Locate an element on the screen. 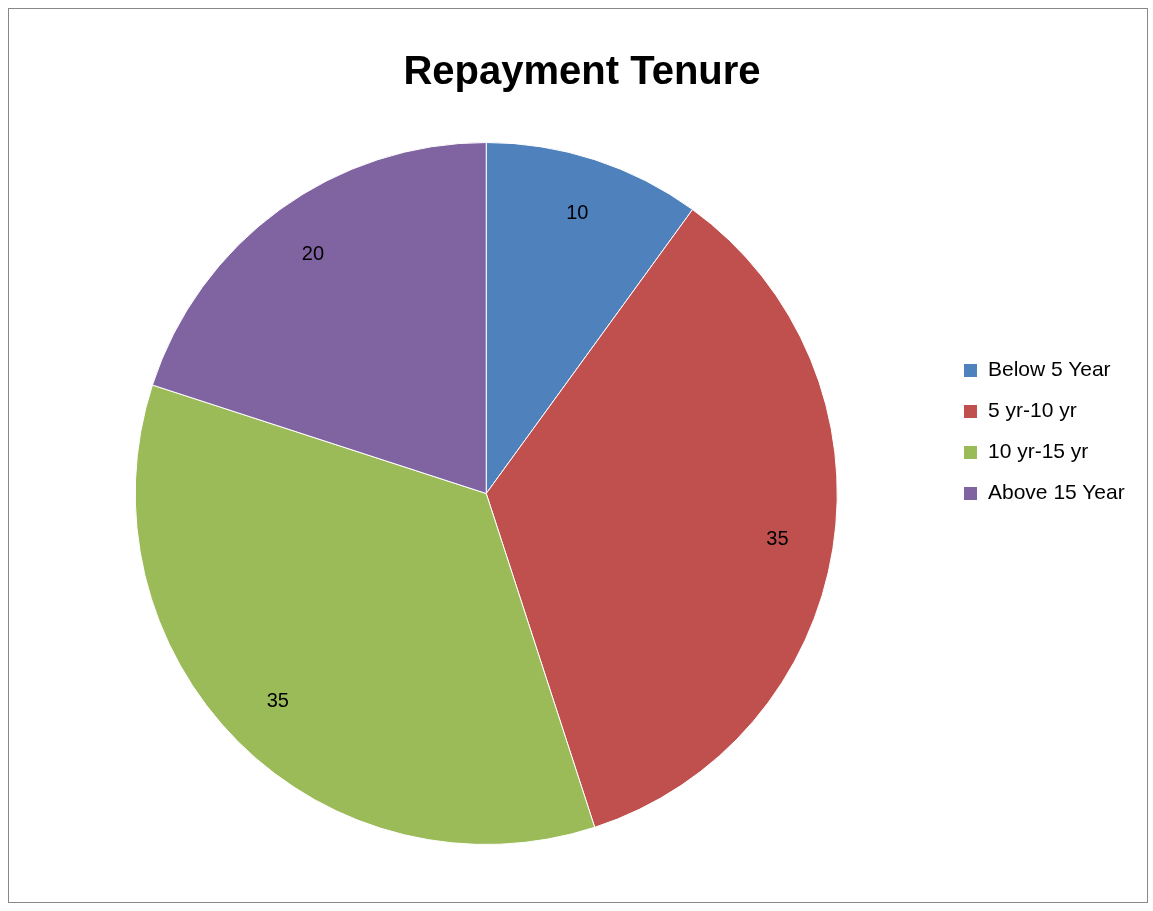  data-label: 20 is located at coordinates (313, 253).